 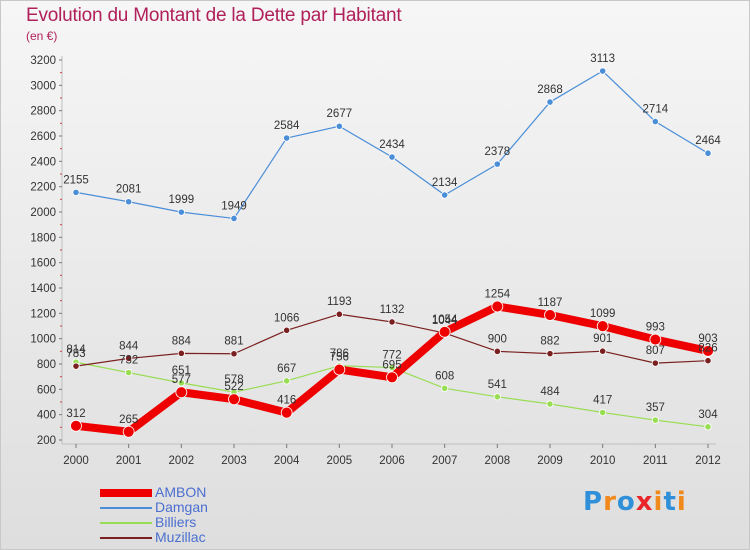 What do you see at coordinates (286, 401) in the screenshot?
I see `data-label-ambon: 416` at bounding box center [286, 401].